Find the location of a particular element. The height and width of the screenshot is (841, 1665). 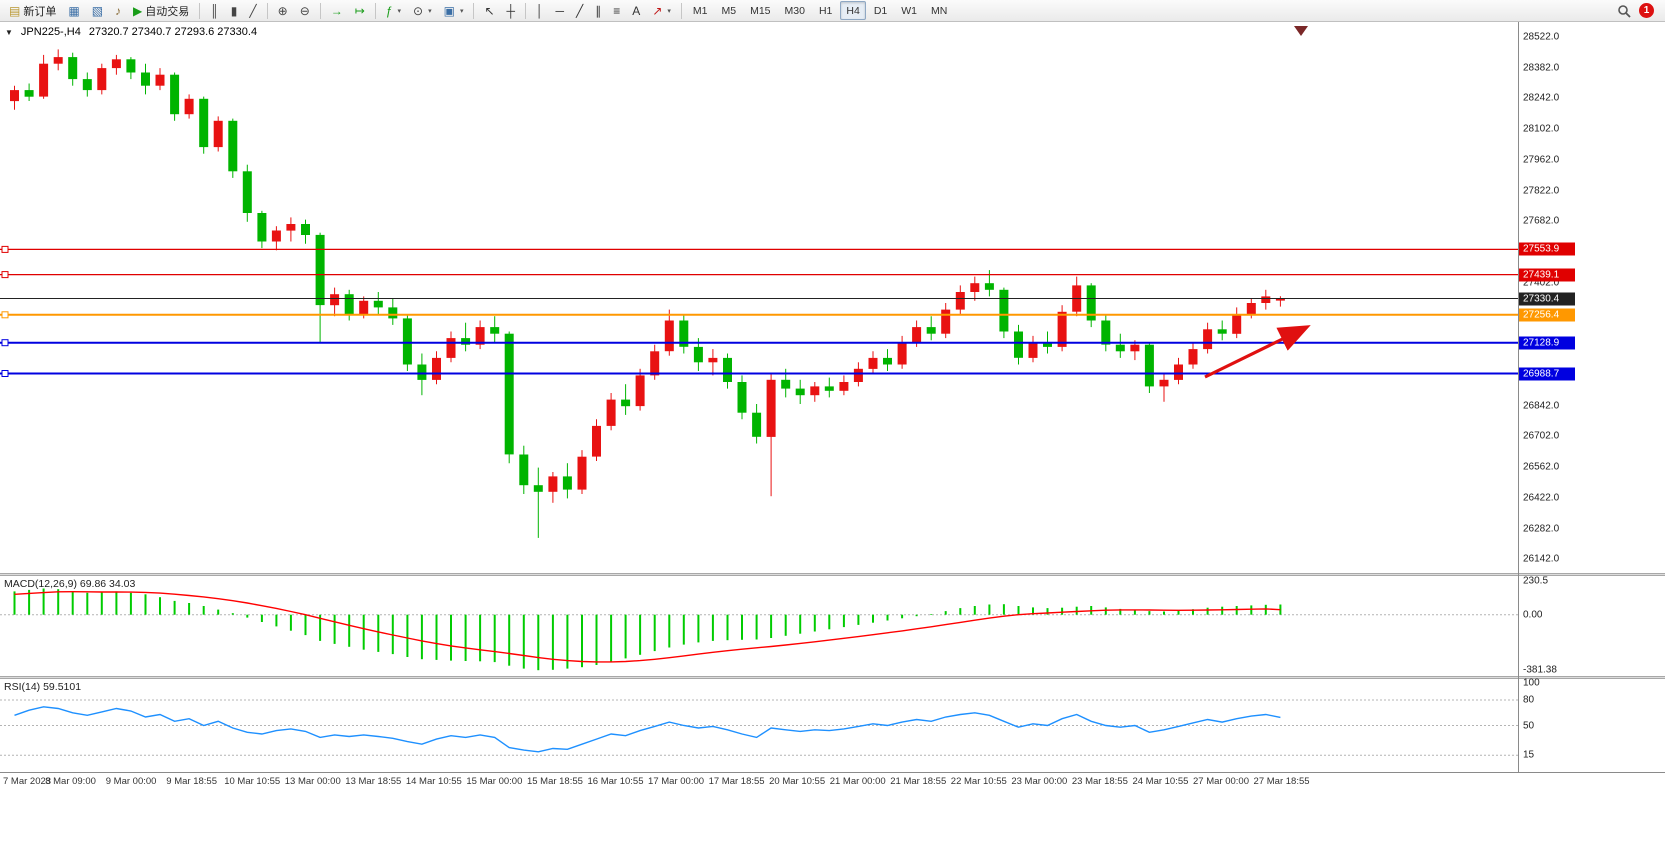

bar-chart-icon: ║ is located at coordinates (214, 10).